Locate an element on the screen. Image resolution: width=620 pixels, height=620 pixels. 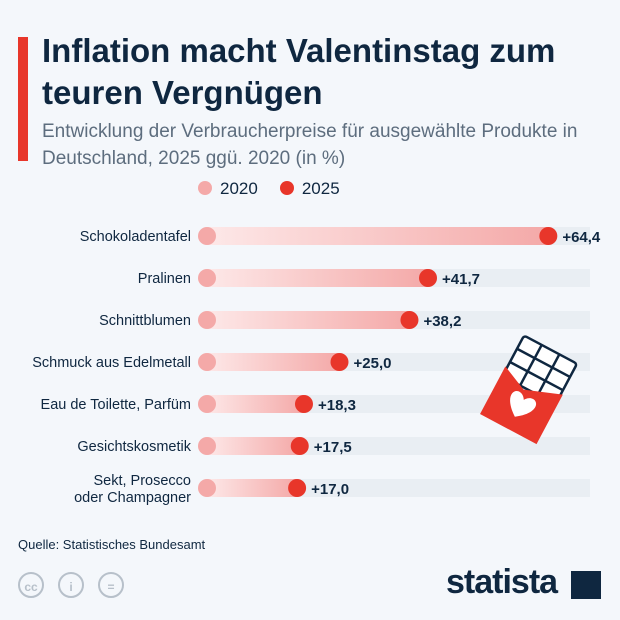
category-label: Sekt, Prosecco oder Champagner is located at coordinates (132, 489).